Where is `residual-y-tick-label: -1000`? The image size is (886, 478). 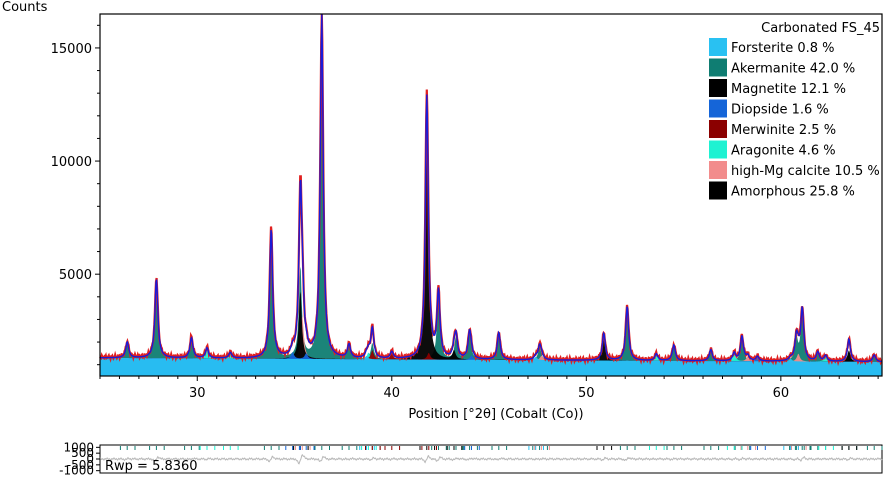 residual-y-tick-label: -1000 is located at coordinates (76, 471).